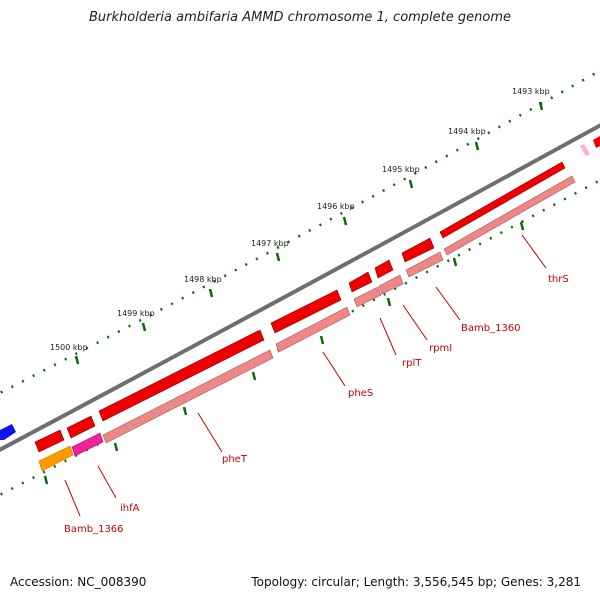  Describe the element at coordinates (585, 150) in the screenshot. I see `pink-feature` at that location.